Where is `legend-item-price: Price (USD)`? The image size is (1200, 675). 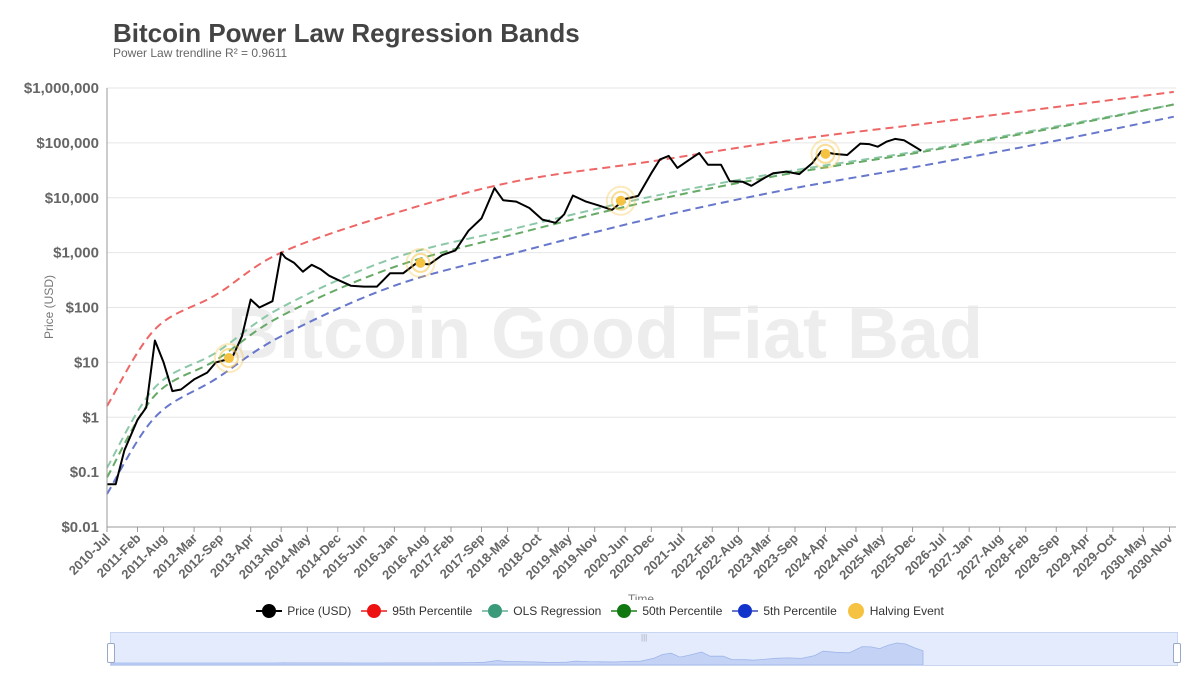
legend-item-price: Price (USD) is located at coordinates (303, 611).